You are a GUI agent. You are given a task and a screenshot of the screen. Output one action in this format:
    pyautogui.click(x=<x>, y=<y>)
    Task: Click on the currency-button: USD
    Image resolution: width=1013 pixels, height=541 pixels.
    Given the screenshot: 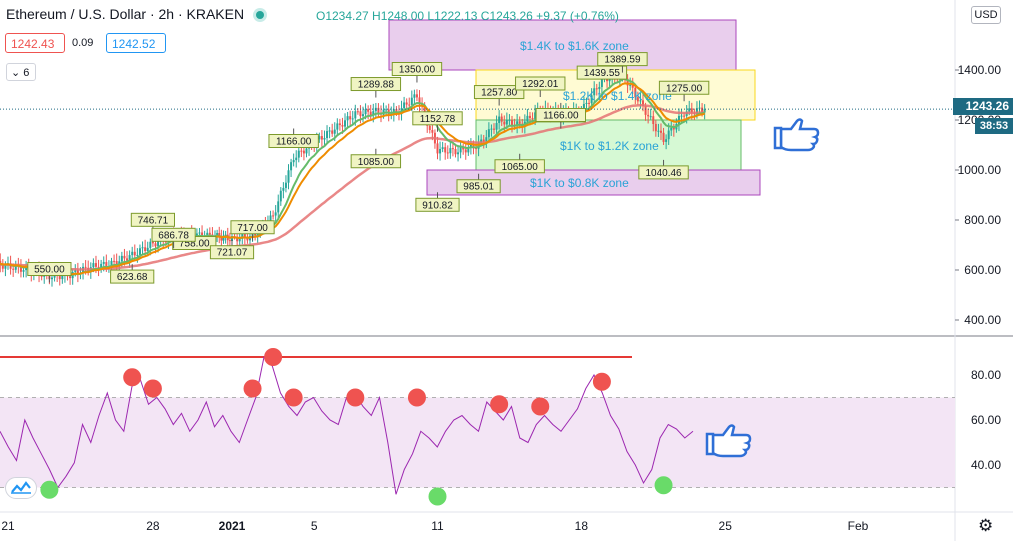 What is the action you would take?
    pyautogui.click(x=986, y=15)
    